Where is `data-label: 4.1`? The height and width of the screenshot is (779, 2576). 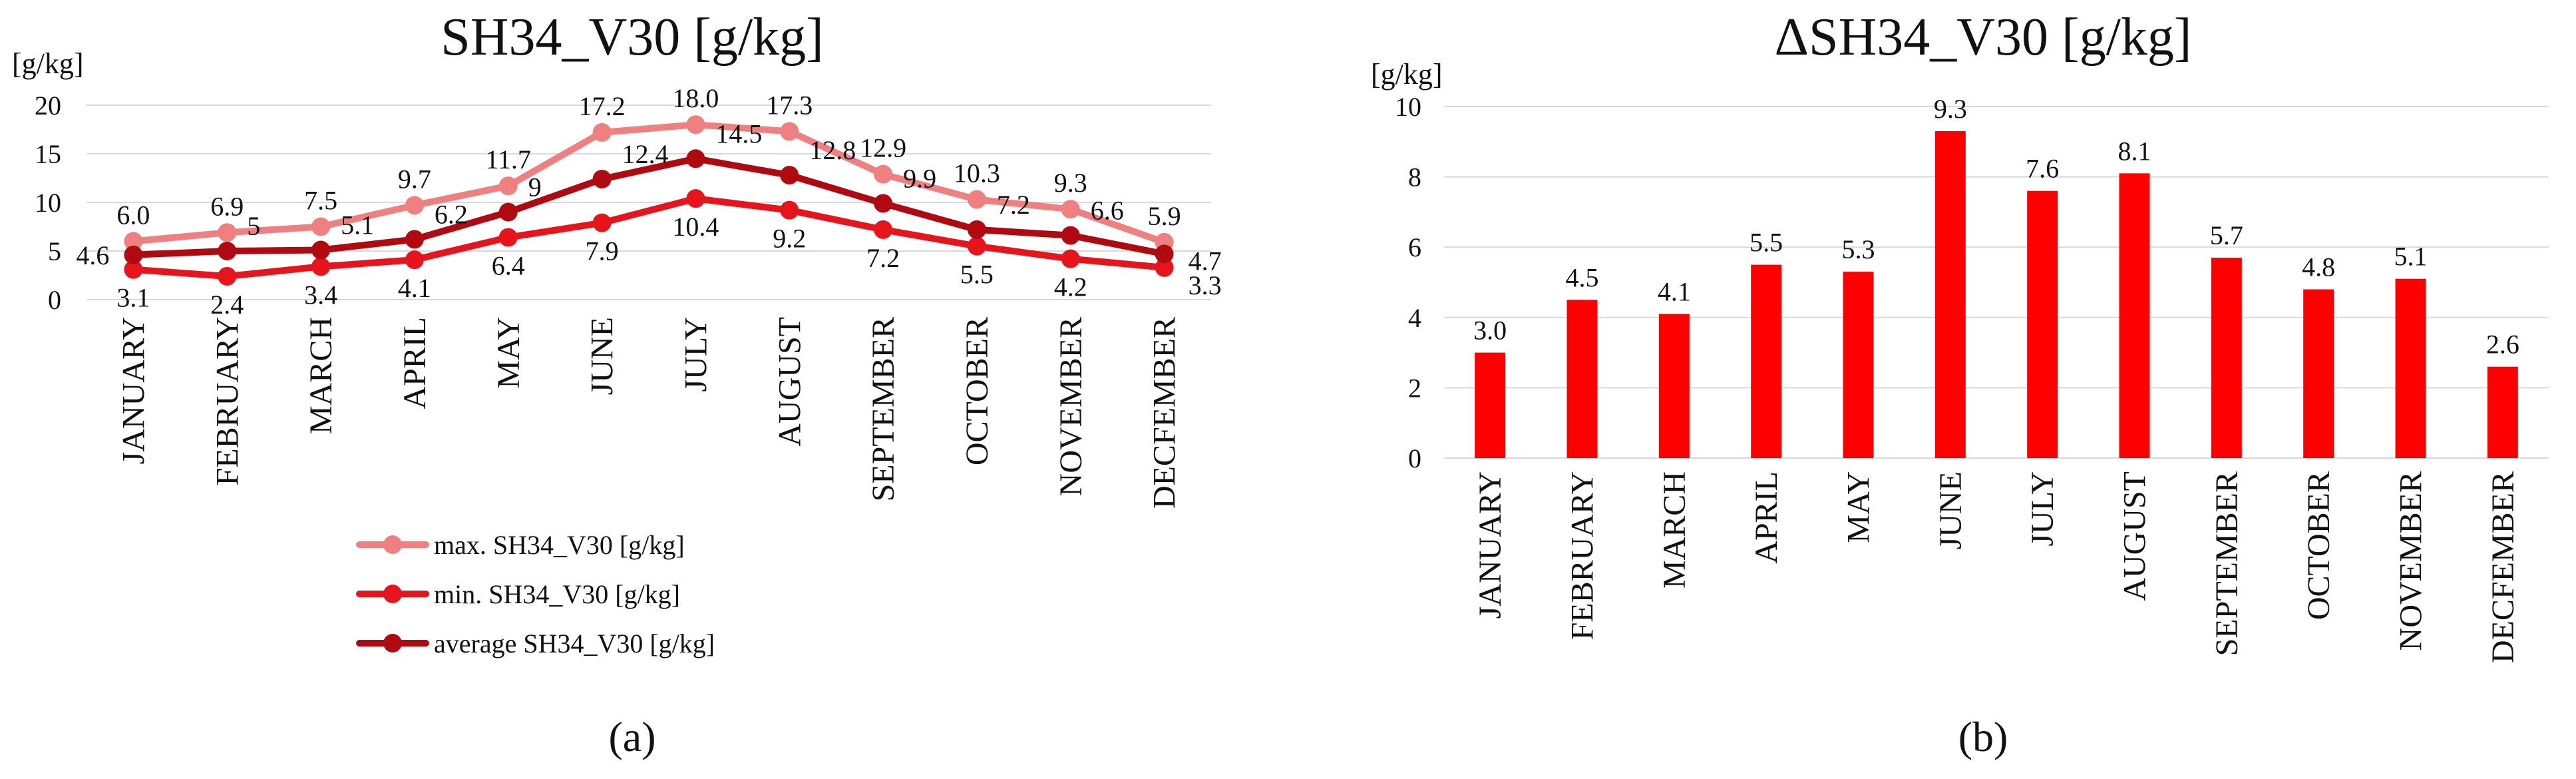 data-label: 4.1 is located at coordinates (1674, 292).